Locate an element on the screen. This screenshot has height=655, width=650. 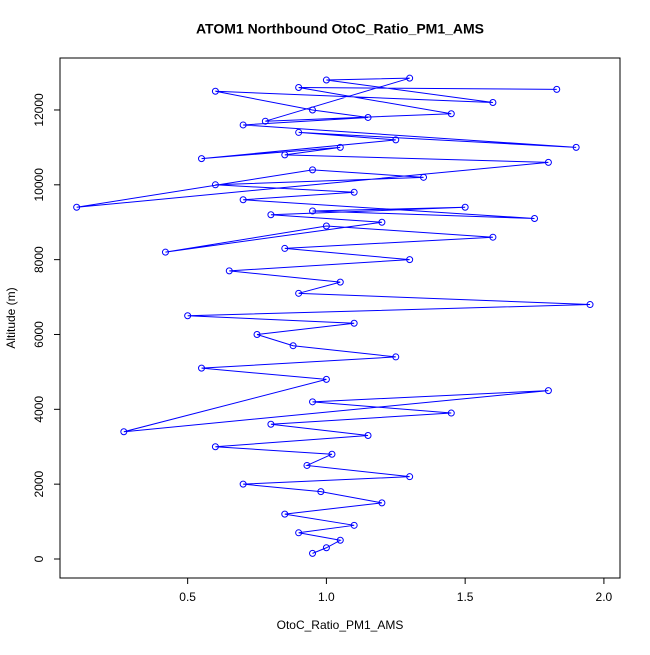
y-tick-label: 6000 is located at coordinates (39, 334).